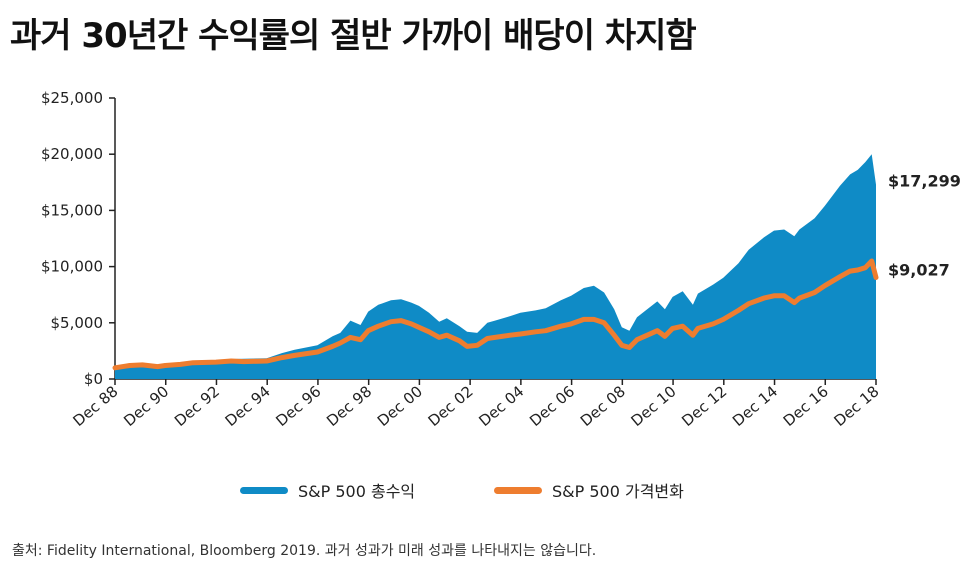 Image resolution: width=966 pixels, height=570 pixels. What do you see at coordinates (924, 181) in the screenshot?
I see `end-label-total-return: $17,299` at bounding box center [924, 181].